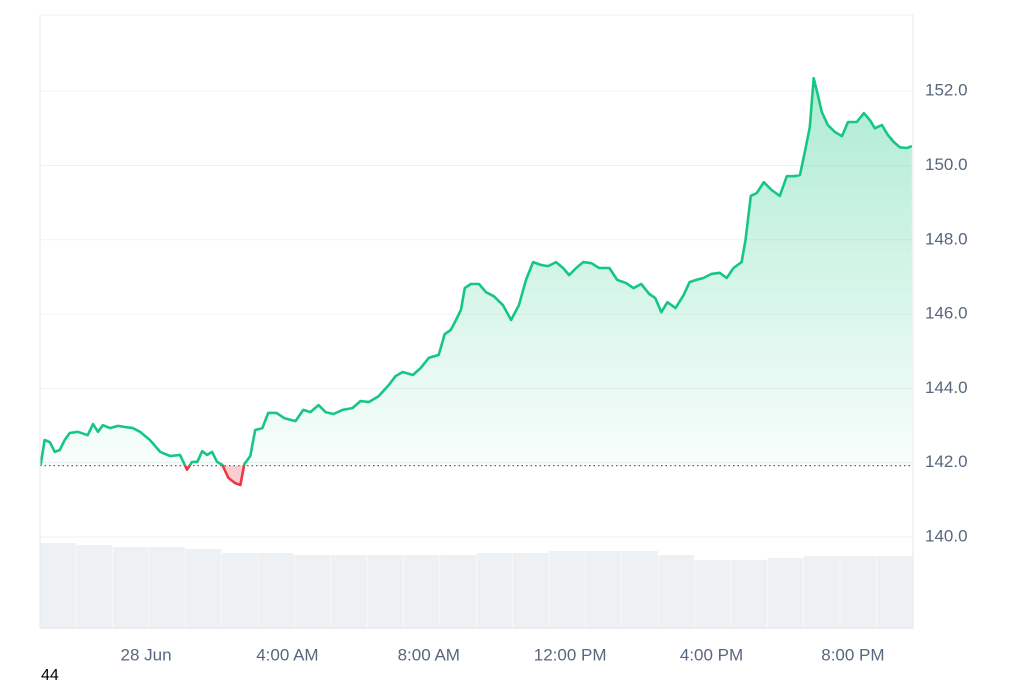 Image resolution: width=1024 pixels, height=682 pixels. I want to click on y-tick-label: 144.0, so click(946, 387).